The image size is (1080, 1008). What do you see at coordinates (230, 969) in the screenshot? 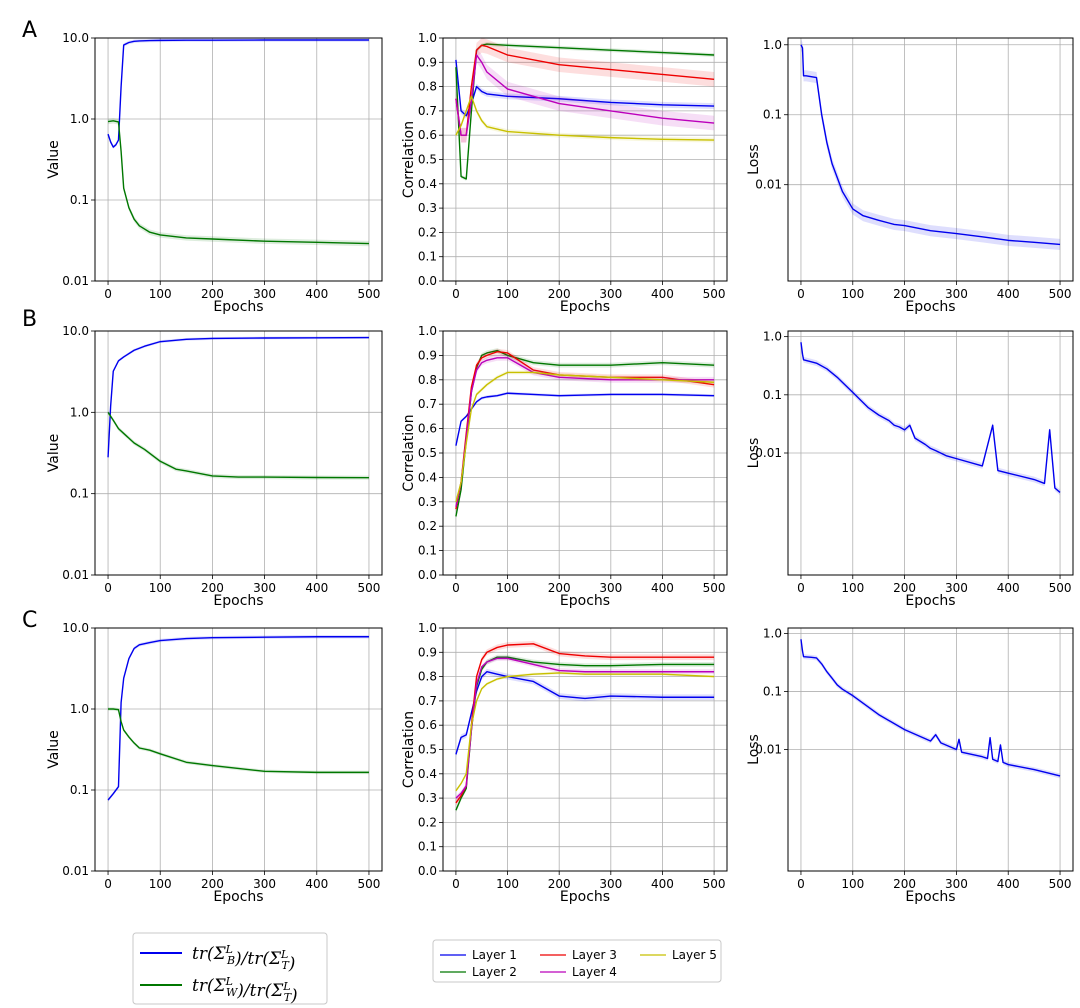
I see `legend-ratio: tr(ΣL B)/tr(ΣL T) tr(ΣL W)/tr(ΣL T)` at bounding box center [230, 969].